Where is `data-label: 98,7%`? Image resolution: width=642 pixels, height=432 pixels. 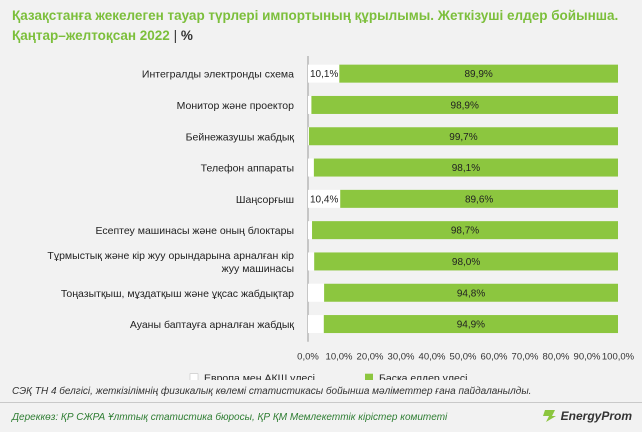
data-label: 98,7% is located at coordinates (465, 231).